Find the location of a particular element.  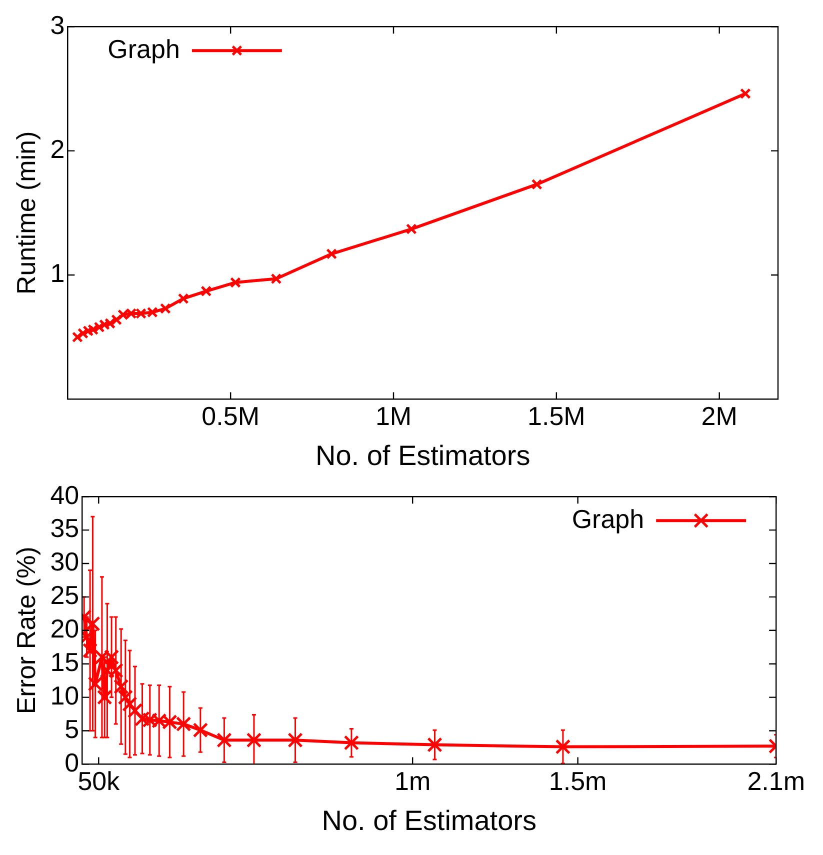

y-tick-label: 30 is located at coordinates (65, 561).